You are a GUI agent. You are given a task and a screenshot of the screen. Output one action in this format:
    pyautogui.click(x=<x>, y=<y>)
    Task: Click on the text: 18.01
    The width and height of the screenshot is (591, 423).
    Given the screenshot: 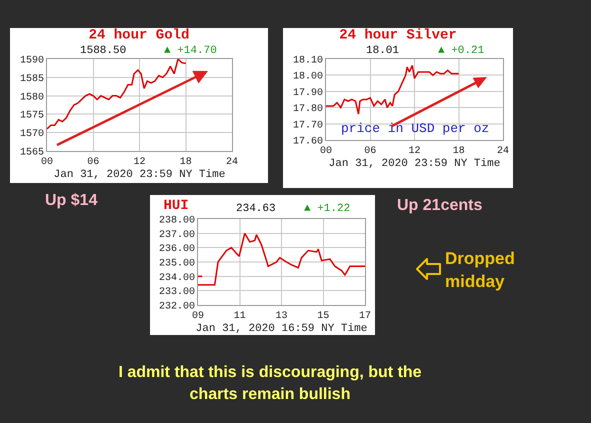 What is the action you would take?
    pyautogui.click(x=383, y=51)
    